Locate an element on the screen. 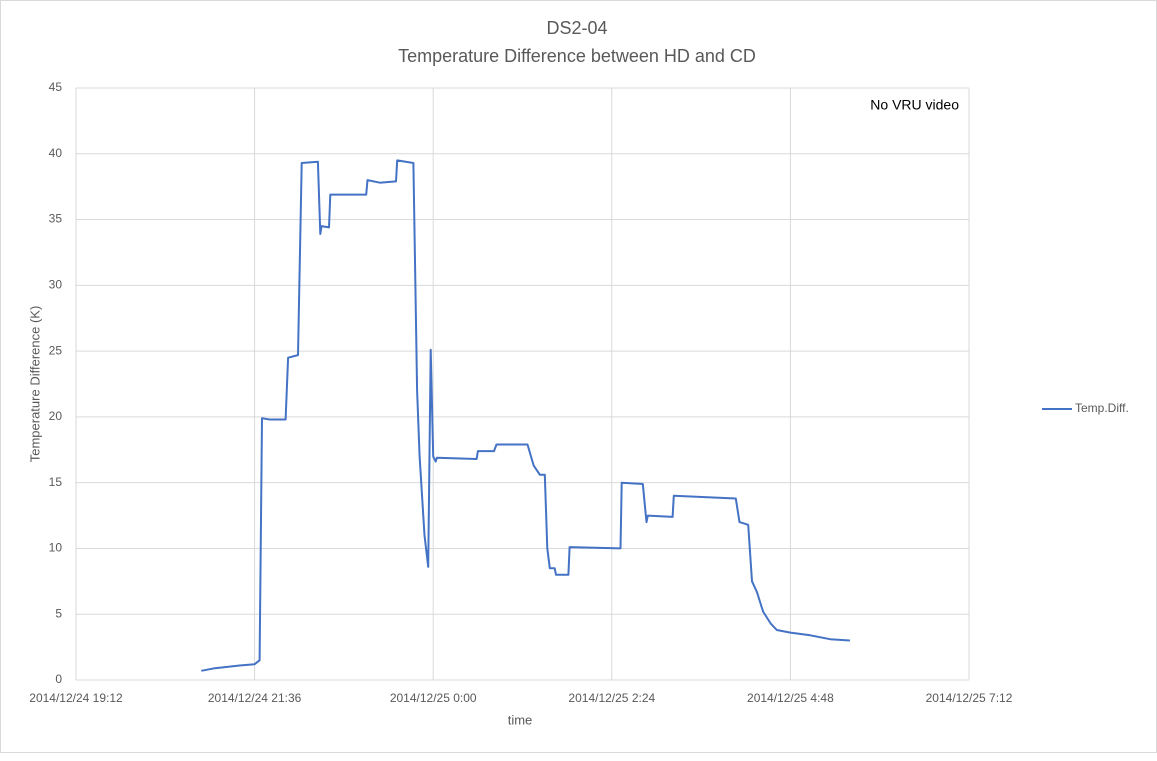 The image size is (1157, 761). x-tick-label: 2014/12/24 19:12 is located at coordinates (76, 698).